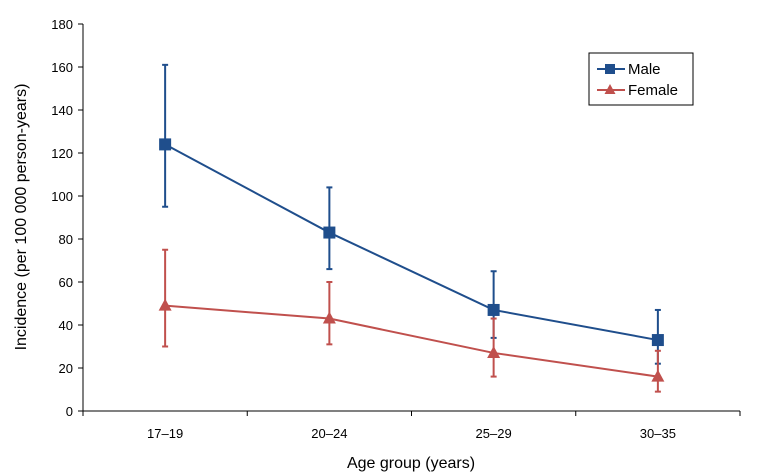 This screenshot has height=474, width=768. What do you see at coordinates (610, 89) in the screenshot?
I see `legend-marker-female` at bounding box center [610, 89].